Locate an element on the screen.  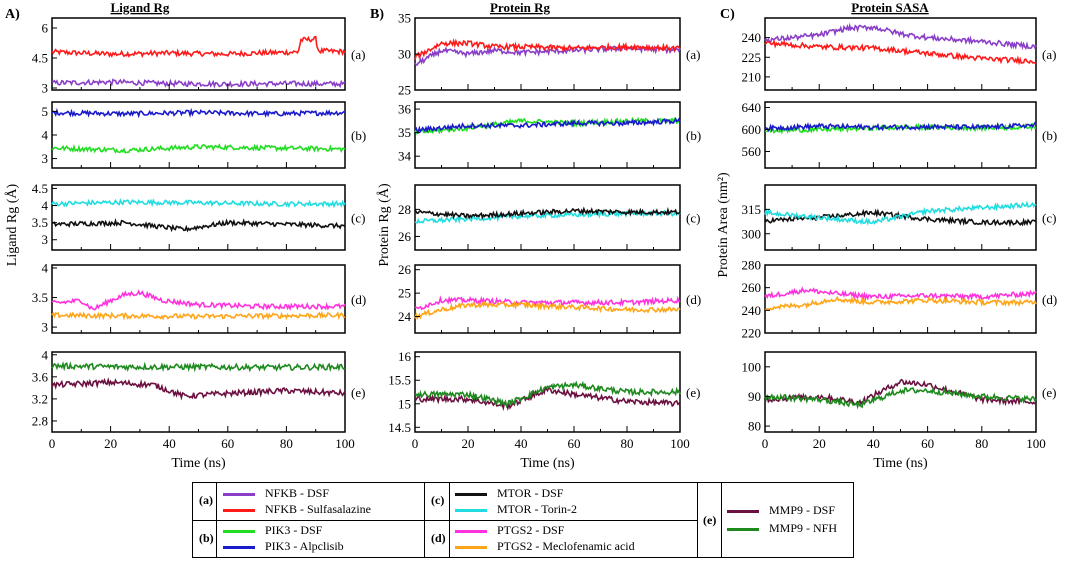
y-tick-label: 34 is located at coordinates (405, 156).